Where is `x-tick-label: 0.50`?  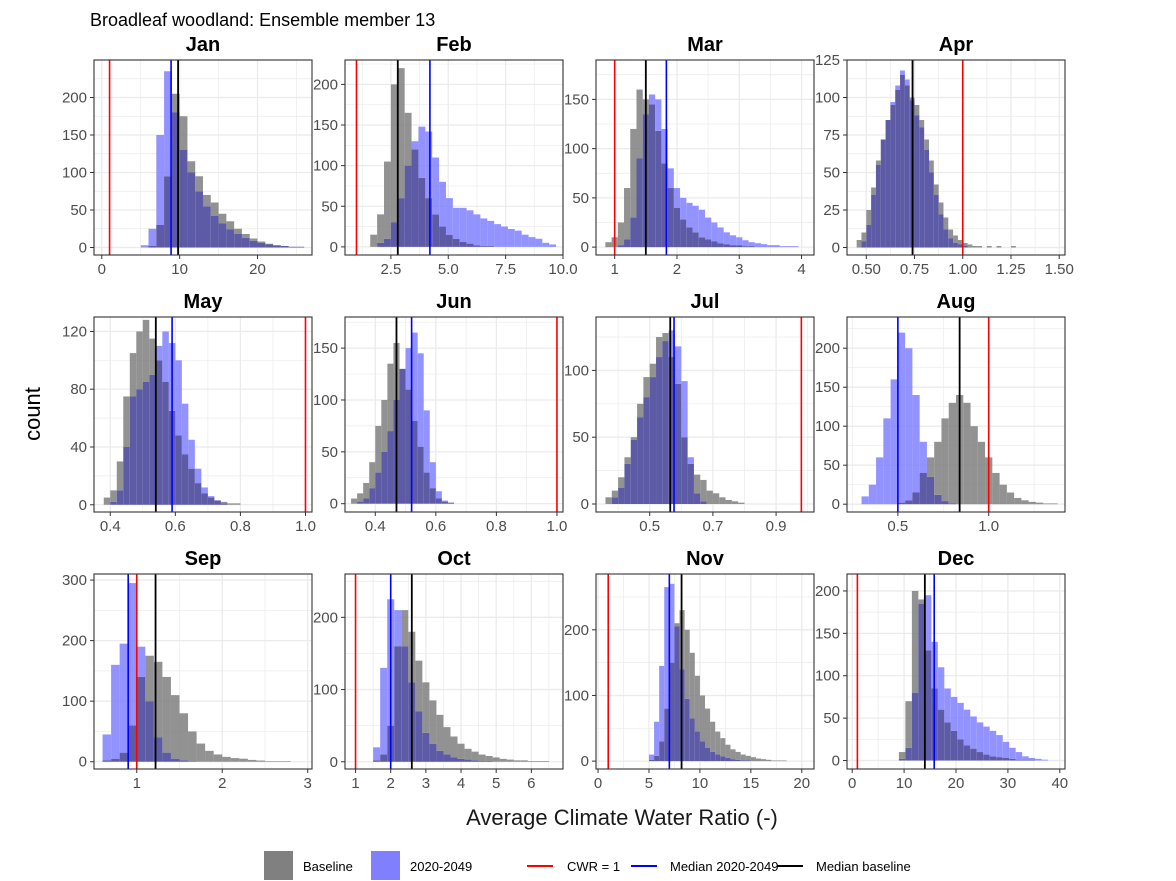
x-tick-label: 0.50 is located at coordinates (866, 269).